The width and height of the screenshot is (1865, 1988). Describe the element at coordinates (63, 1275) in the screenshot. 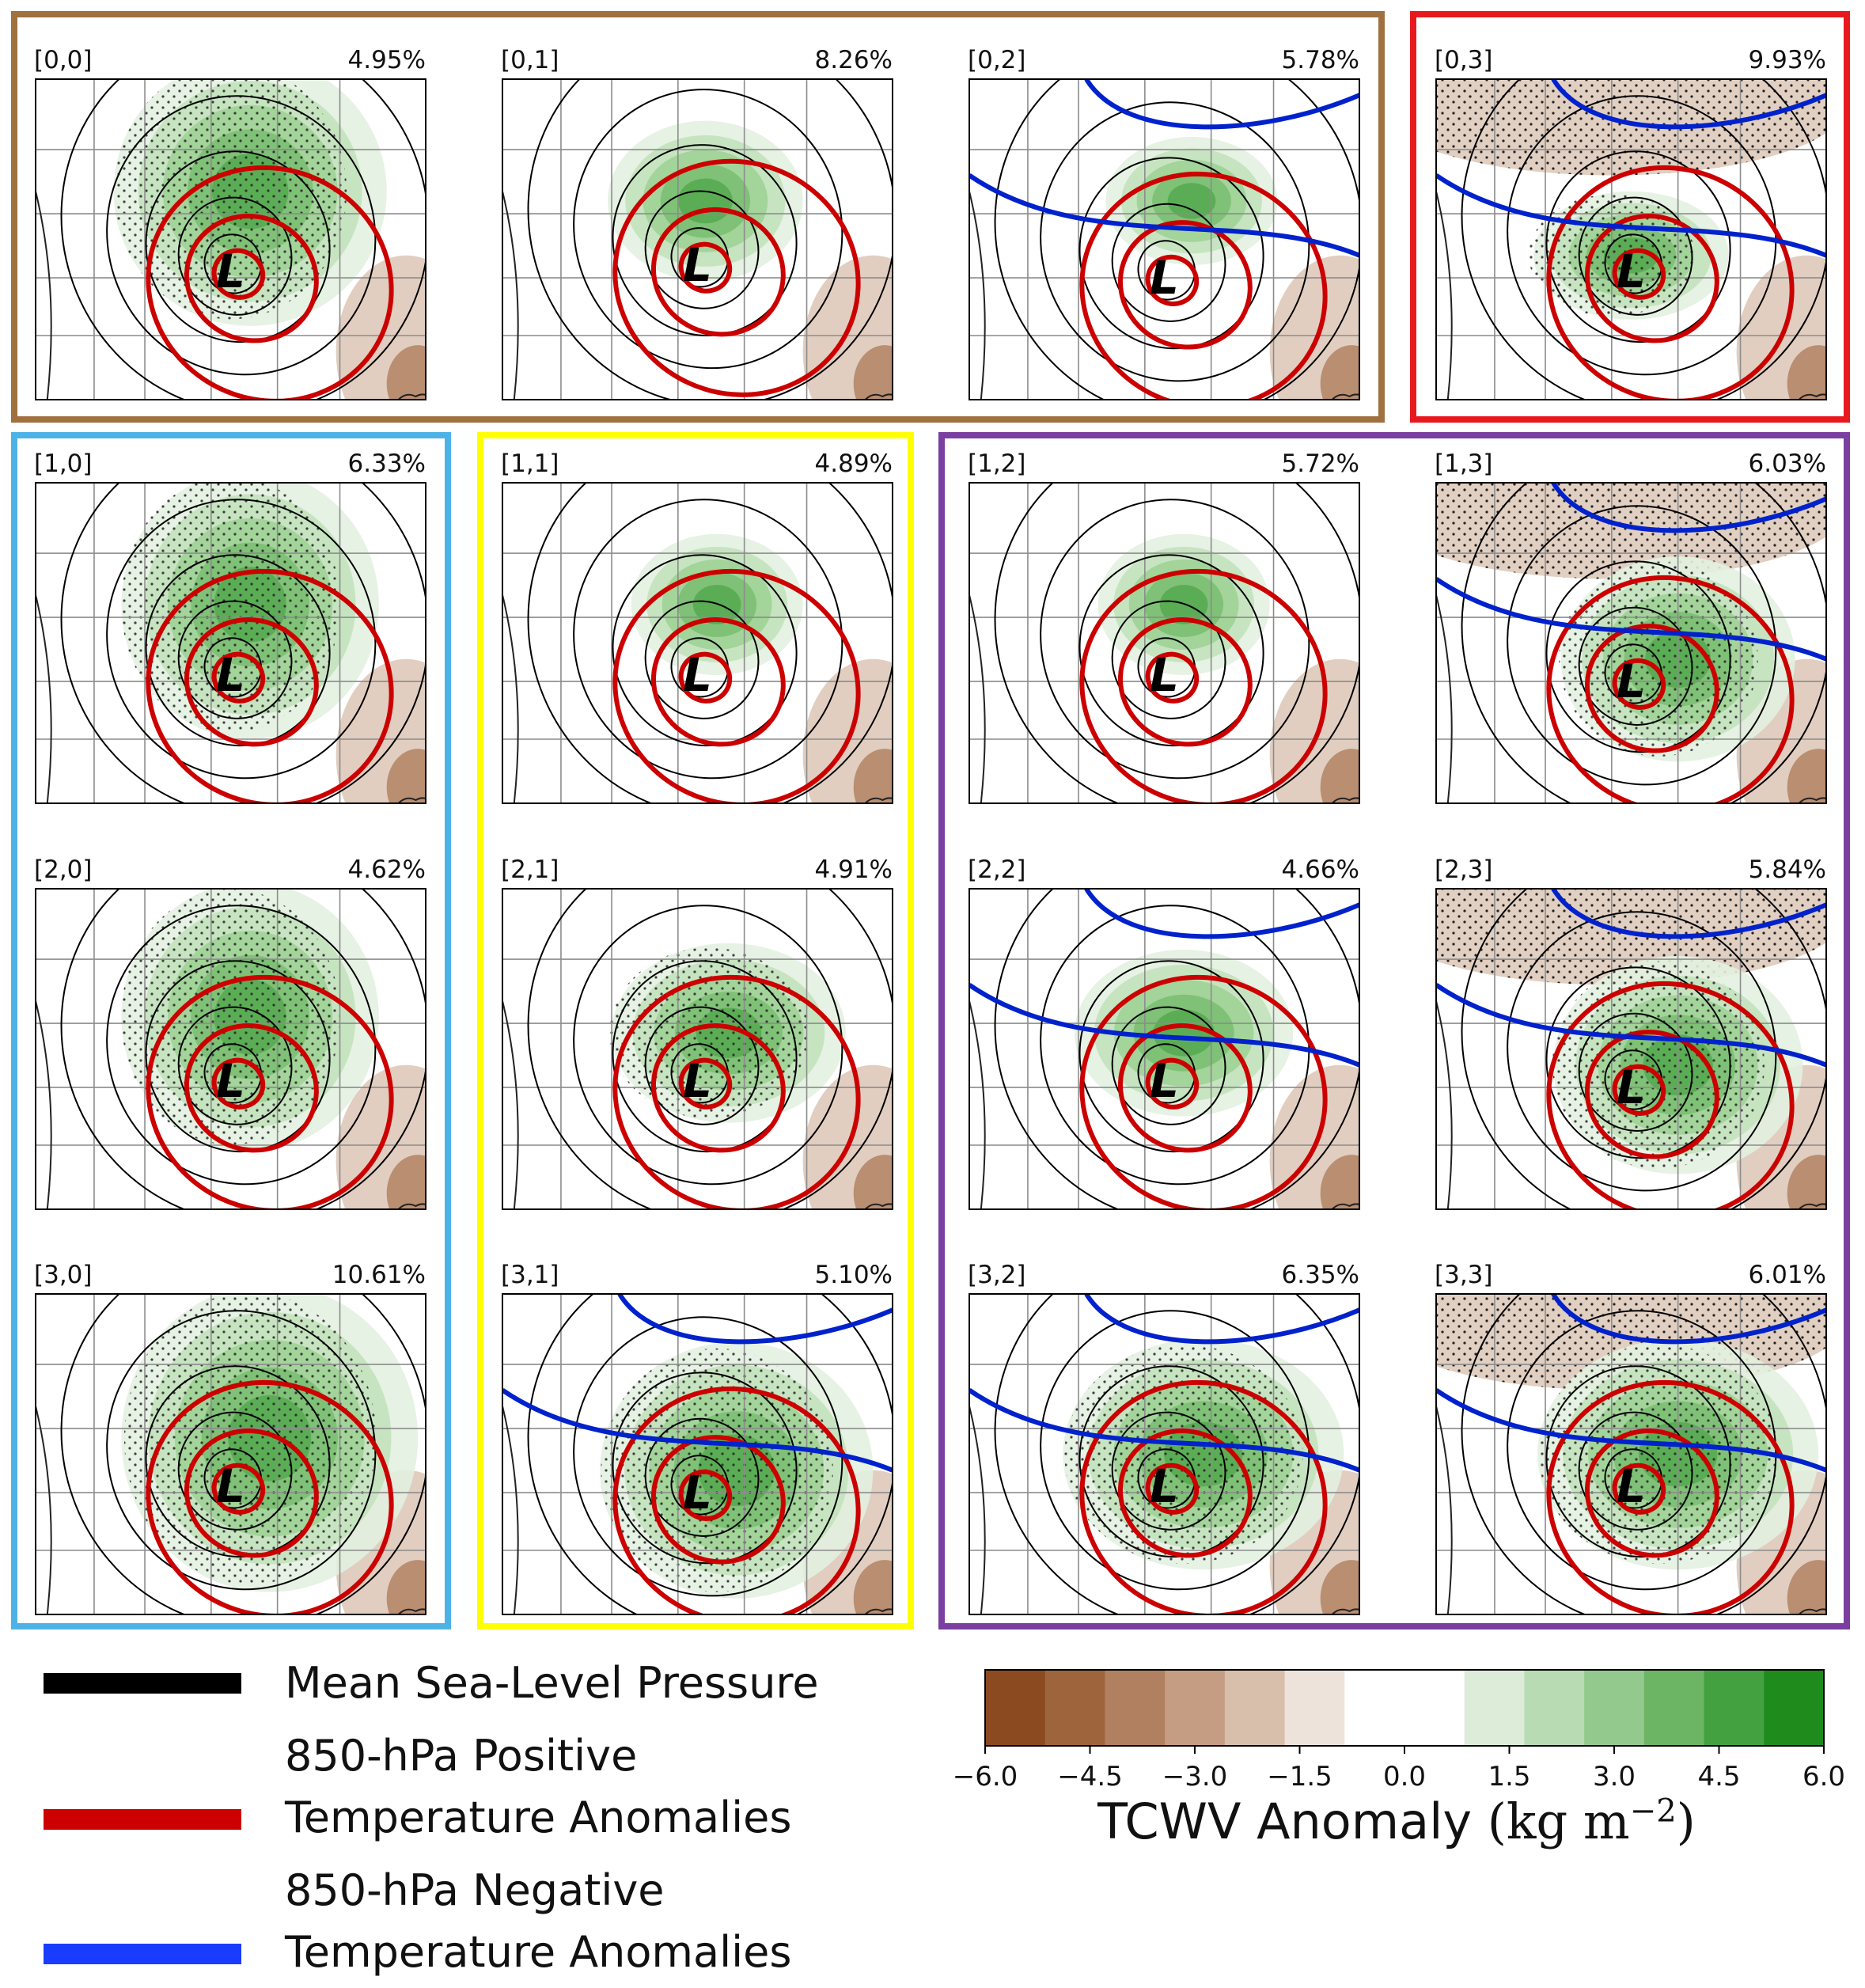

I see `panel-label: [3,0]` at that location.